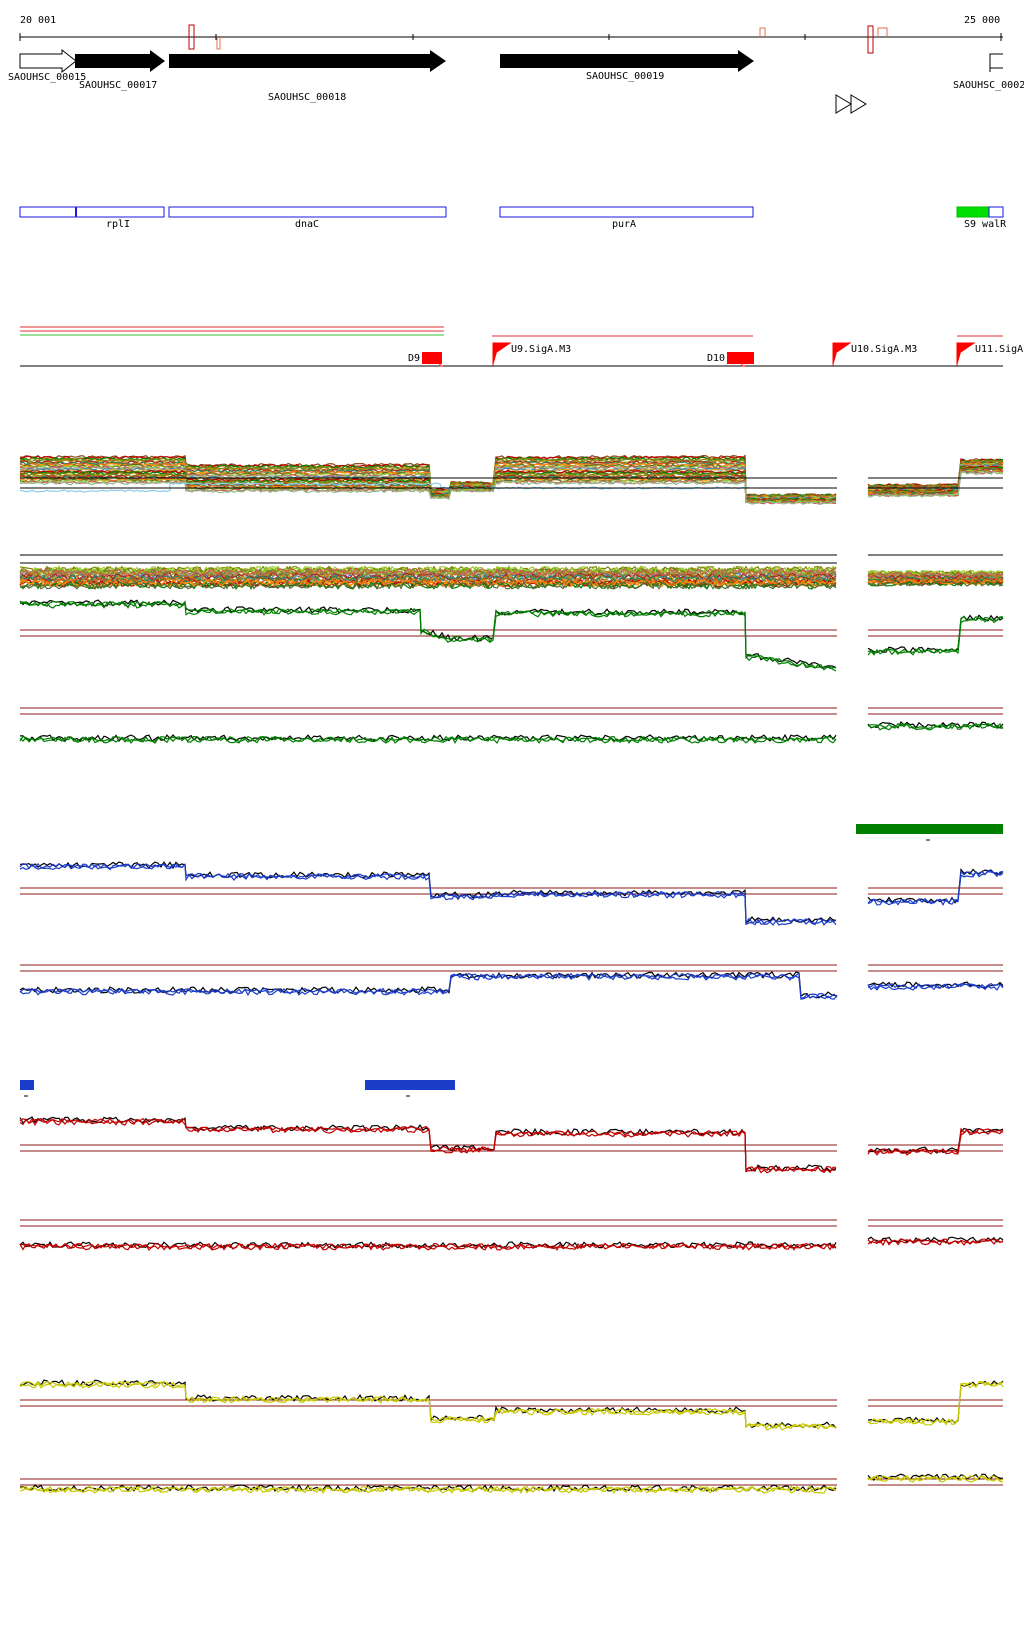 The image size is (1024, 1640). Describe the element at coordinates (973, 212) in the screenshot. I see `gene-box-walR` at that location.